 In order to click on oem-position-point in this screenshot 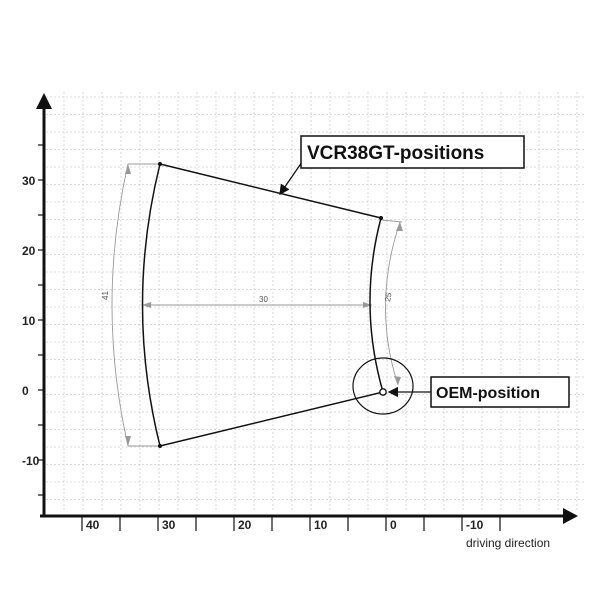, I will do `click(383, 392)`.